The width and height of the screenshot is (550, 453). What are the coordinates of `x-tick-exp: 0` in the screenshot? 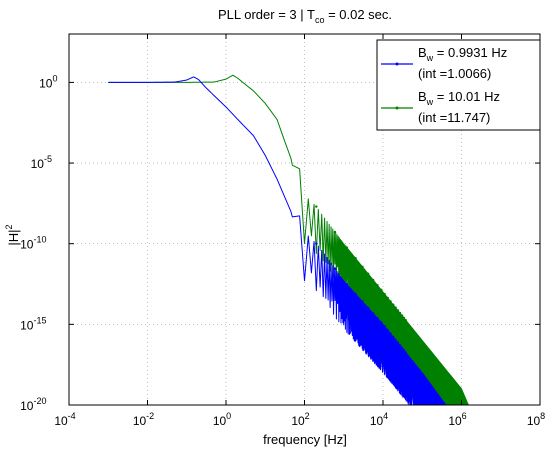 It's located at (228, 416).